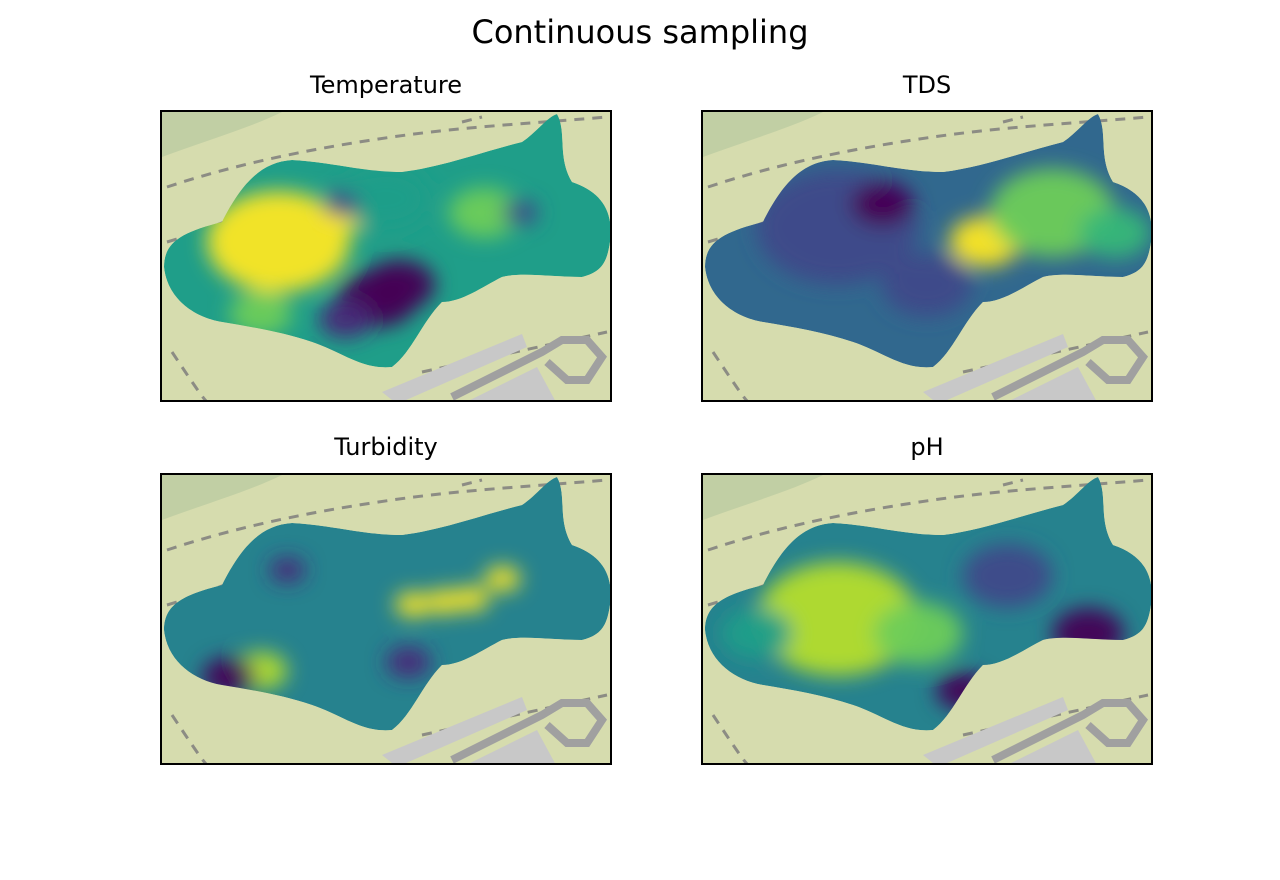 The width and height of the screenshot is (1280, 880). I want to click on heatmap-panel-tds, so click(927, 256).